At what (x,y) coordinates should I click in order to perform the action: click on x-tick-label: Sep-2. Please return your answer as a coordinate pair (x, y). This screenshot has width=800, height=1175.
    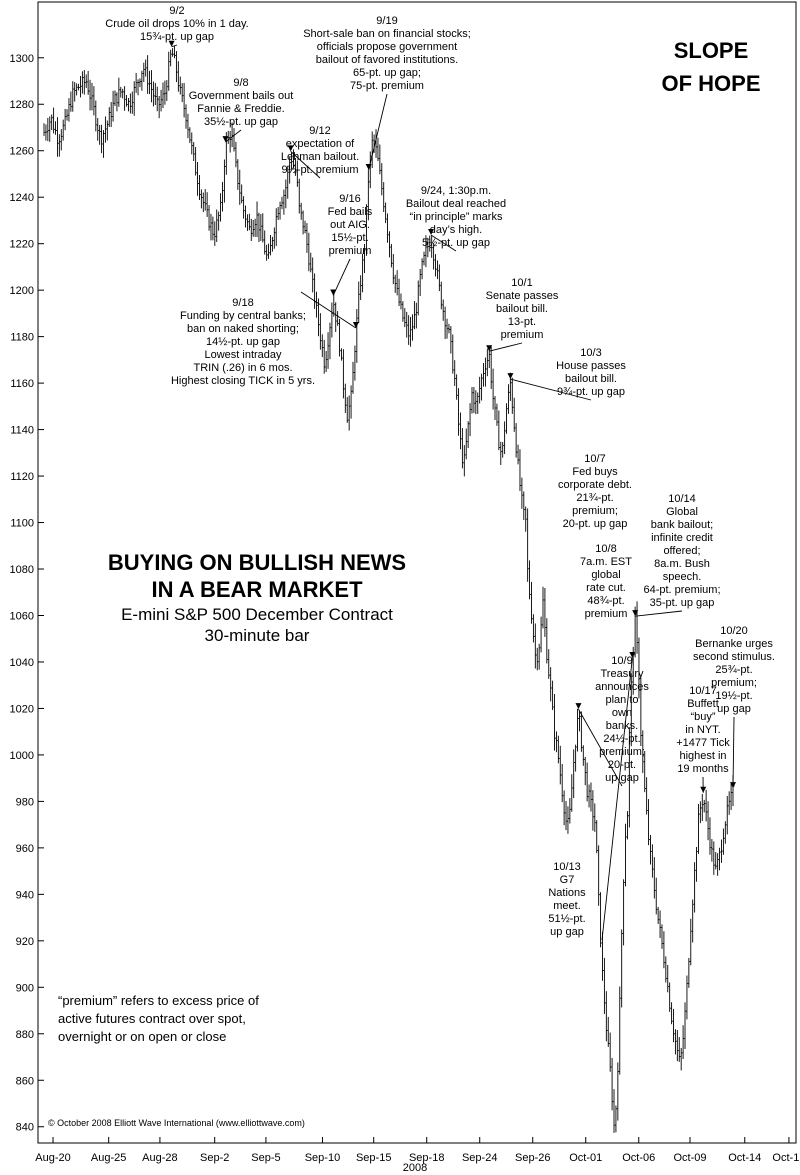
    Looking at the image, I should click on (214, 1158).